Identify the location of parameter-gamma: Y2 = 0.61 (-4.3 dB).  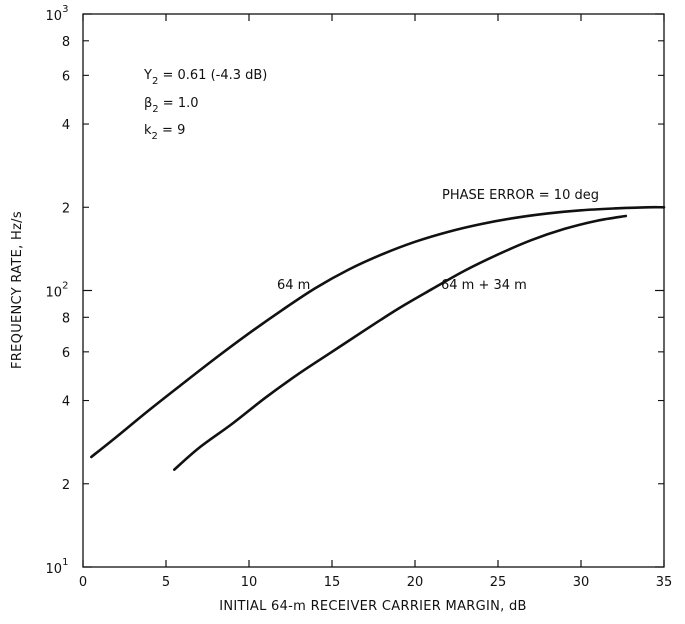
(205, 77).